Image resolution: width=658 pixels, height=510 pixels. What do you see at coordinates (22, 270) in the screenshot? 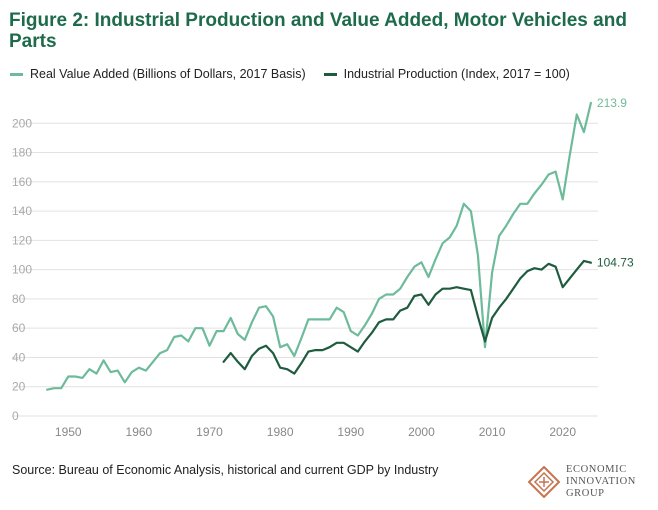
I see `y-tick-label-100: 100` at bounding box center [22, 270].